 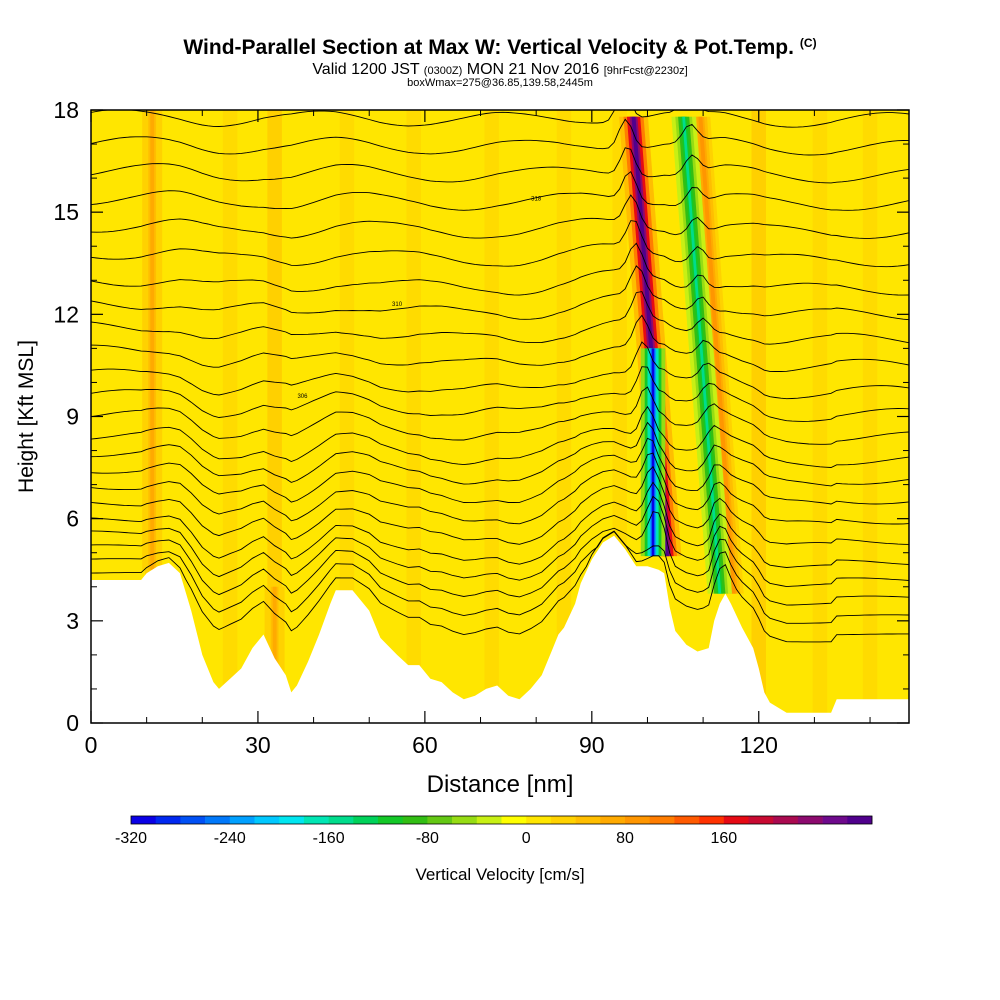 What do you see at coordinates (443, 71) in the screenshot?
I see `valid-utc: (0300Z)` at bounding box center [443, 71].